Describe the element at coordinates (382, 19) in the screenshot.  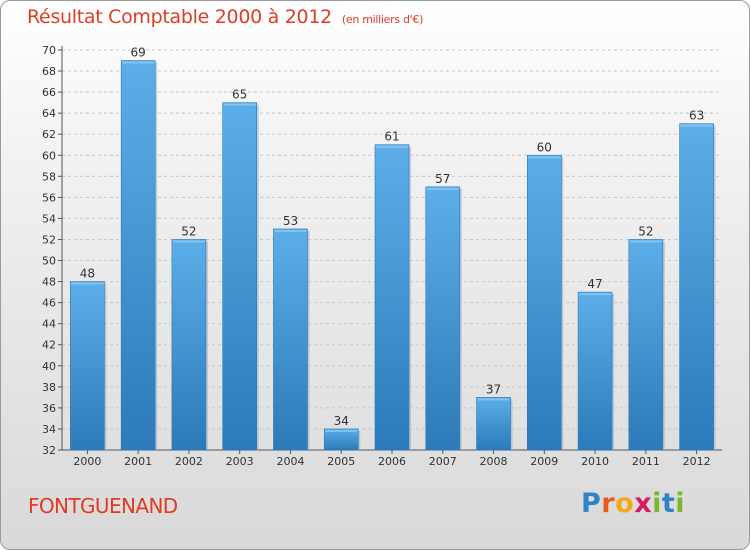
I see `chart-subtitle: (en milliers d'€)` at that location.